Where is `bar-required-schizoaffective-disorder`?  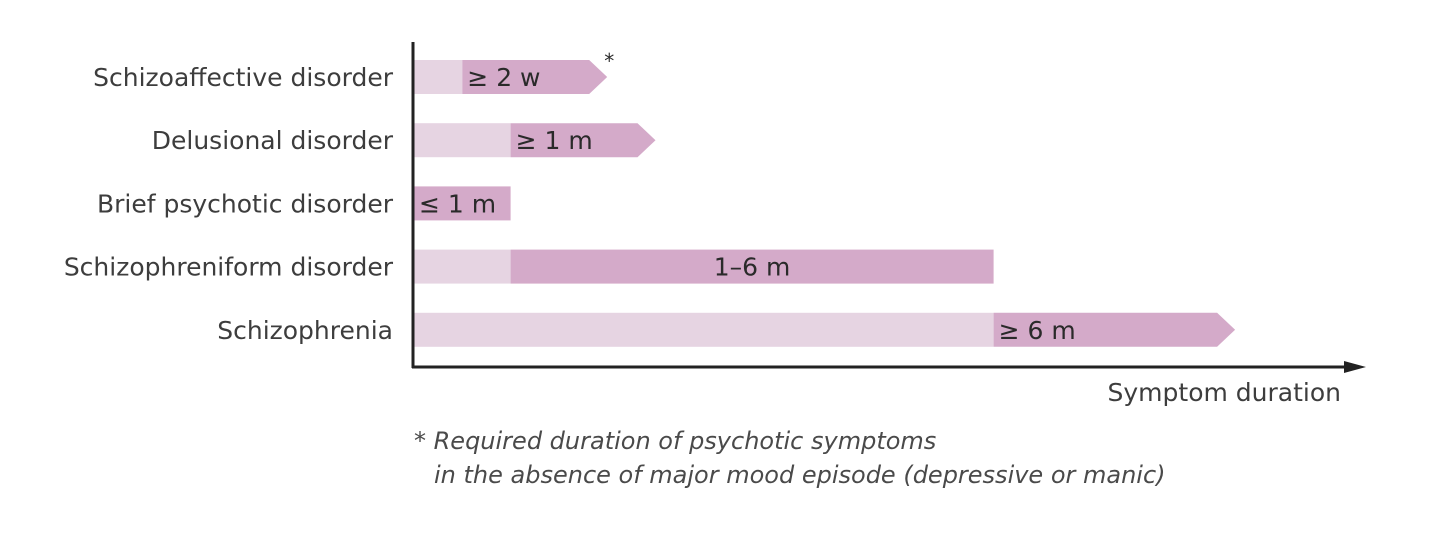
bar-required-schizoaffective-disorder is located at coordinates (535, 77).